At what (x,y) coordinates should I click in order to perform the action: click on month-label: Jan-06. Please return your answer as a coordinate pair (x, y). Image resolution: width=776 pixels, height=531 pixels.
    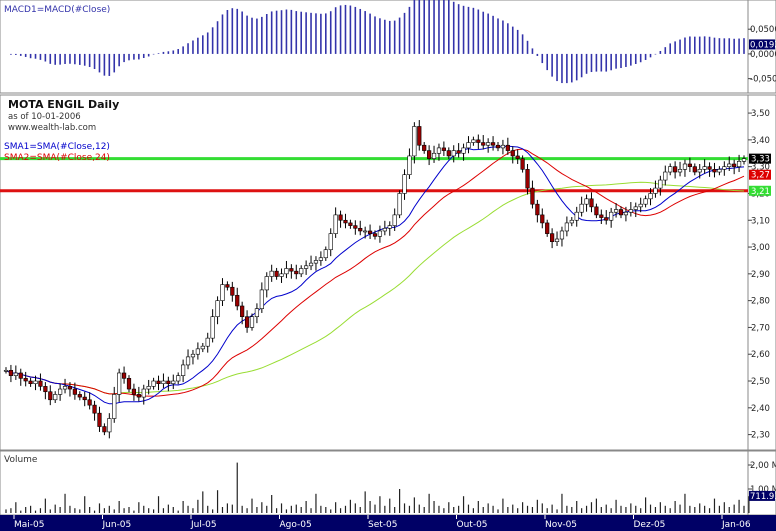
    Looking at the image, I should click on (736, 525).